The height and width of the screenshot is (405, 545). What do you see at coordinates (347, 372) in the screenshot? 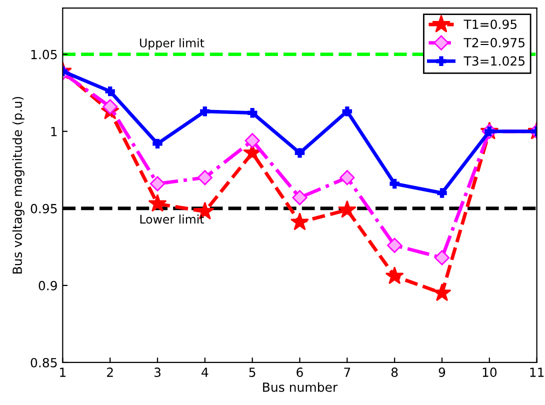
I see `x-tick-label: 7` at bounding box center [347, 372].